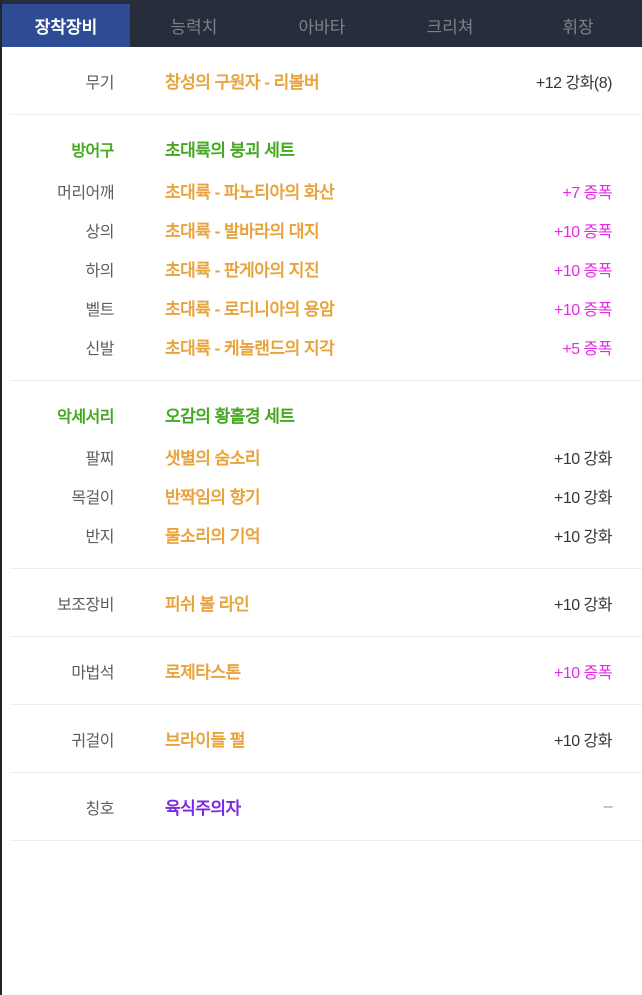  What do you see at coordinates (608, 806) in the screenshot?
I see `enhancement-value: –` at bounding box center [608, 806].